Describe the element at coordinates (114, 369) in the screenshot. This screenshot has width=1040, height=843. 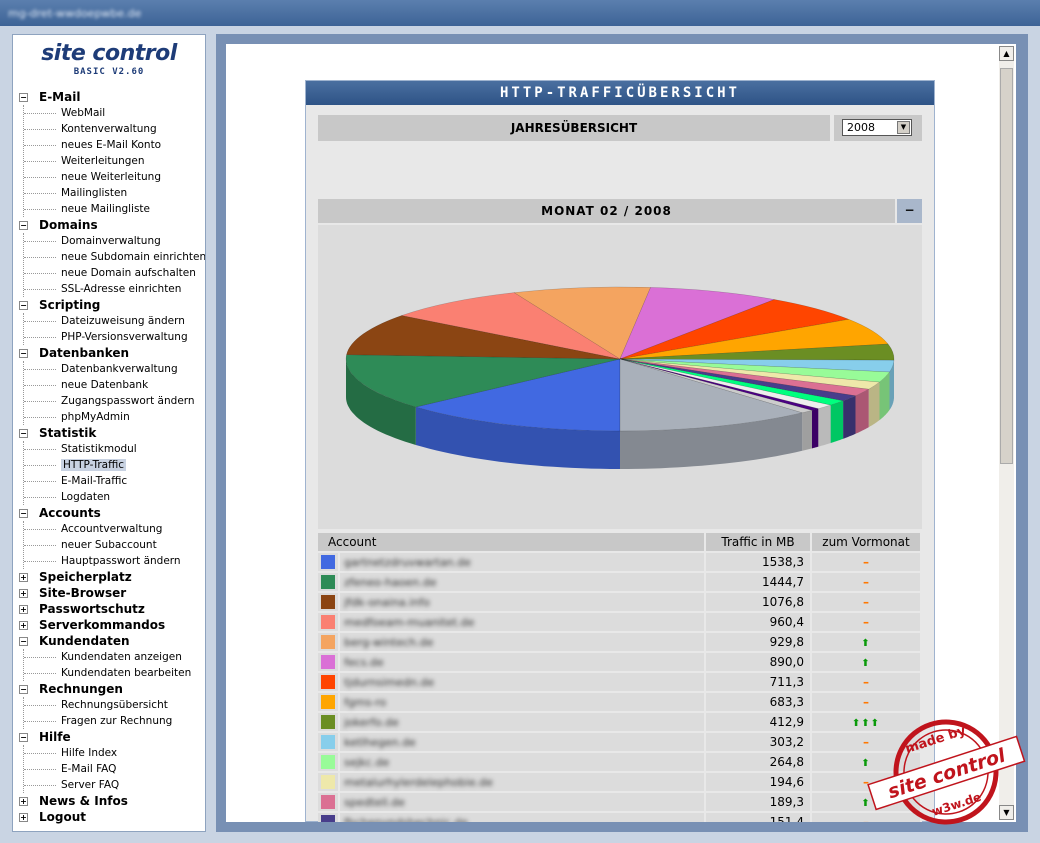
I see `sidebar-item: Datenbankverwaltung` at that location.